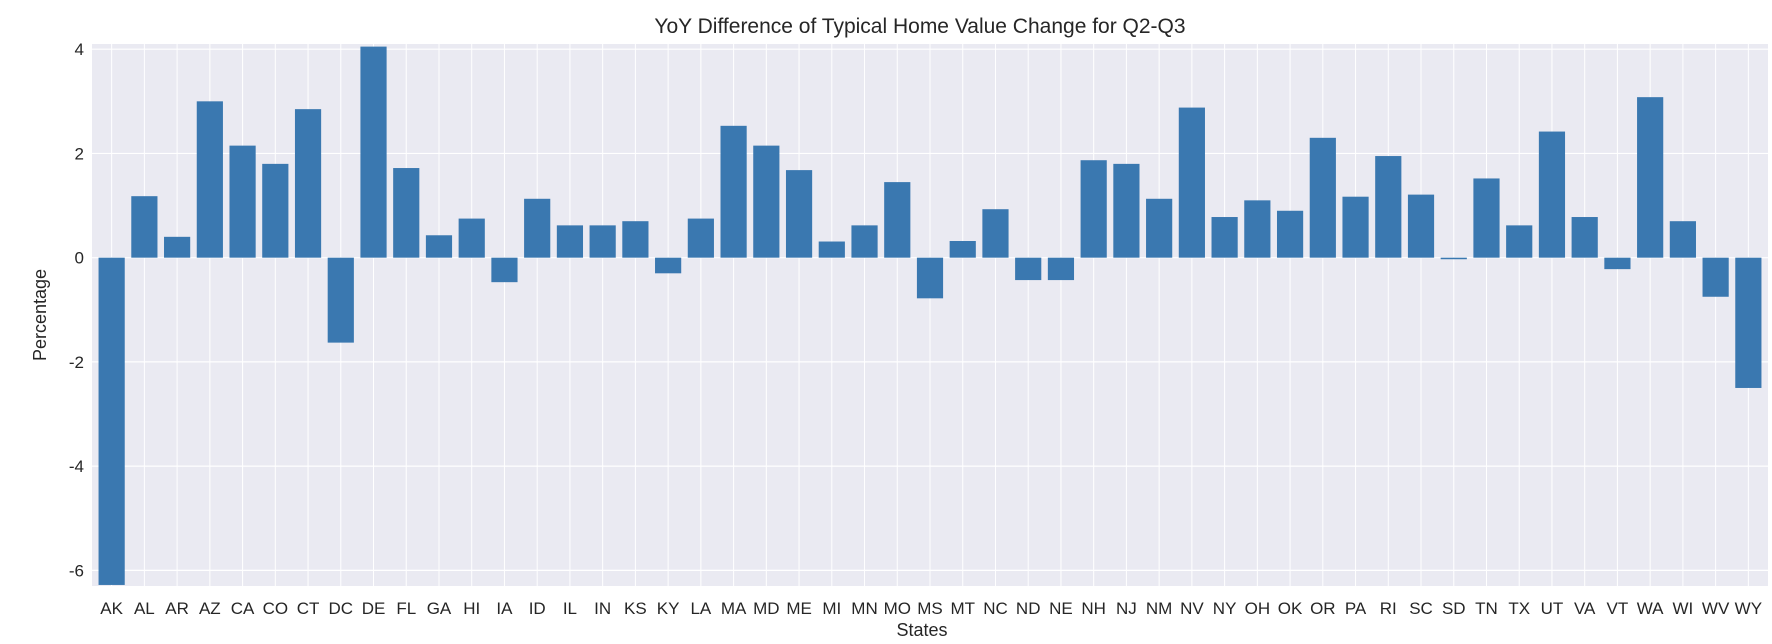  I want to click on bar-in, so click(602, 241).